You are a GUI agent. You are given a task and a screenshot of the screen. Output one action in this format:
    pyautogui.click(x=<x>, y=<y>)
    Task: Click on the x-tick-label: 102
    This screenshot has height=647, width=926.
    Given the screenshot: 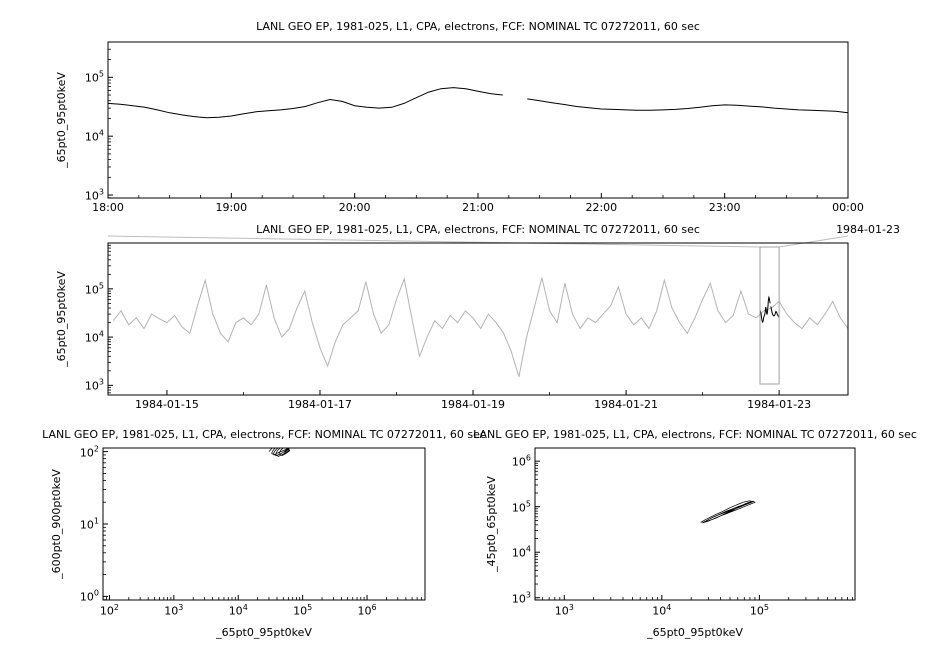 What is the action you would take?
    pyautogui.click(x=109, y=610)
    